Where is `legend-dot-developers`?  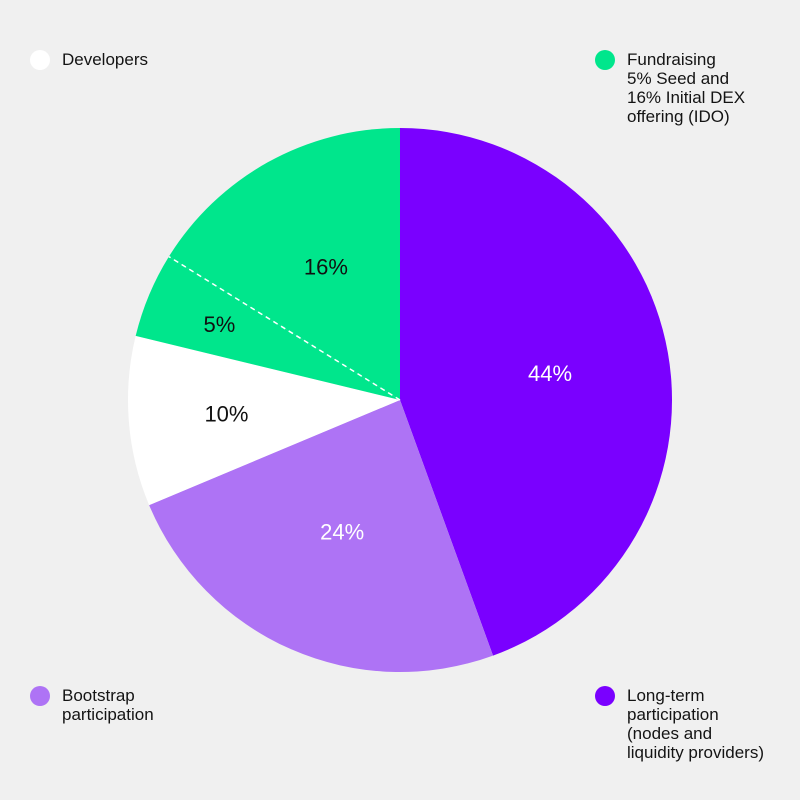
legend-dot-developers is located at coordinates (40, 60).